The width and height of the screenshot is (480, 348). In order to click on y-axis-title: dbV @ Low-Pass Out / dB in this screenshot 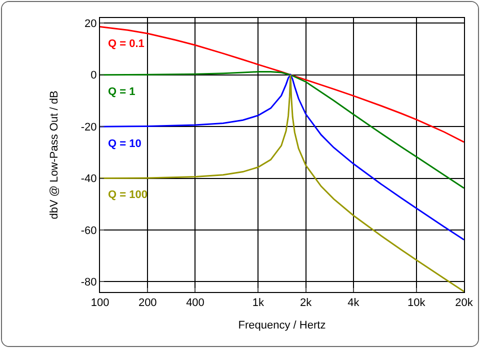, I will do `click(54, 155)`.